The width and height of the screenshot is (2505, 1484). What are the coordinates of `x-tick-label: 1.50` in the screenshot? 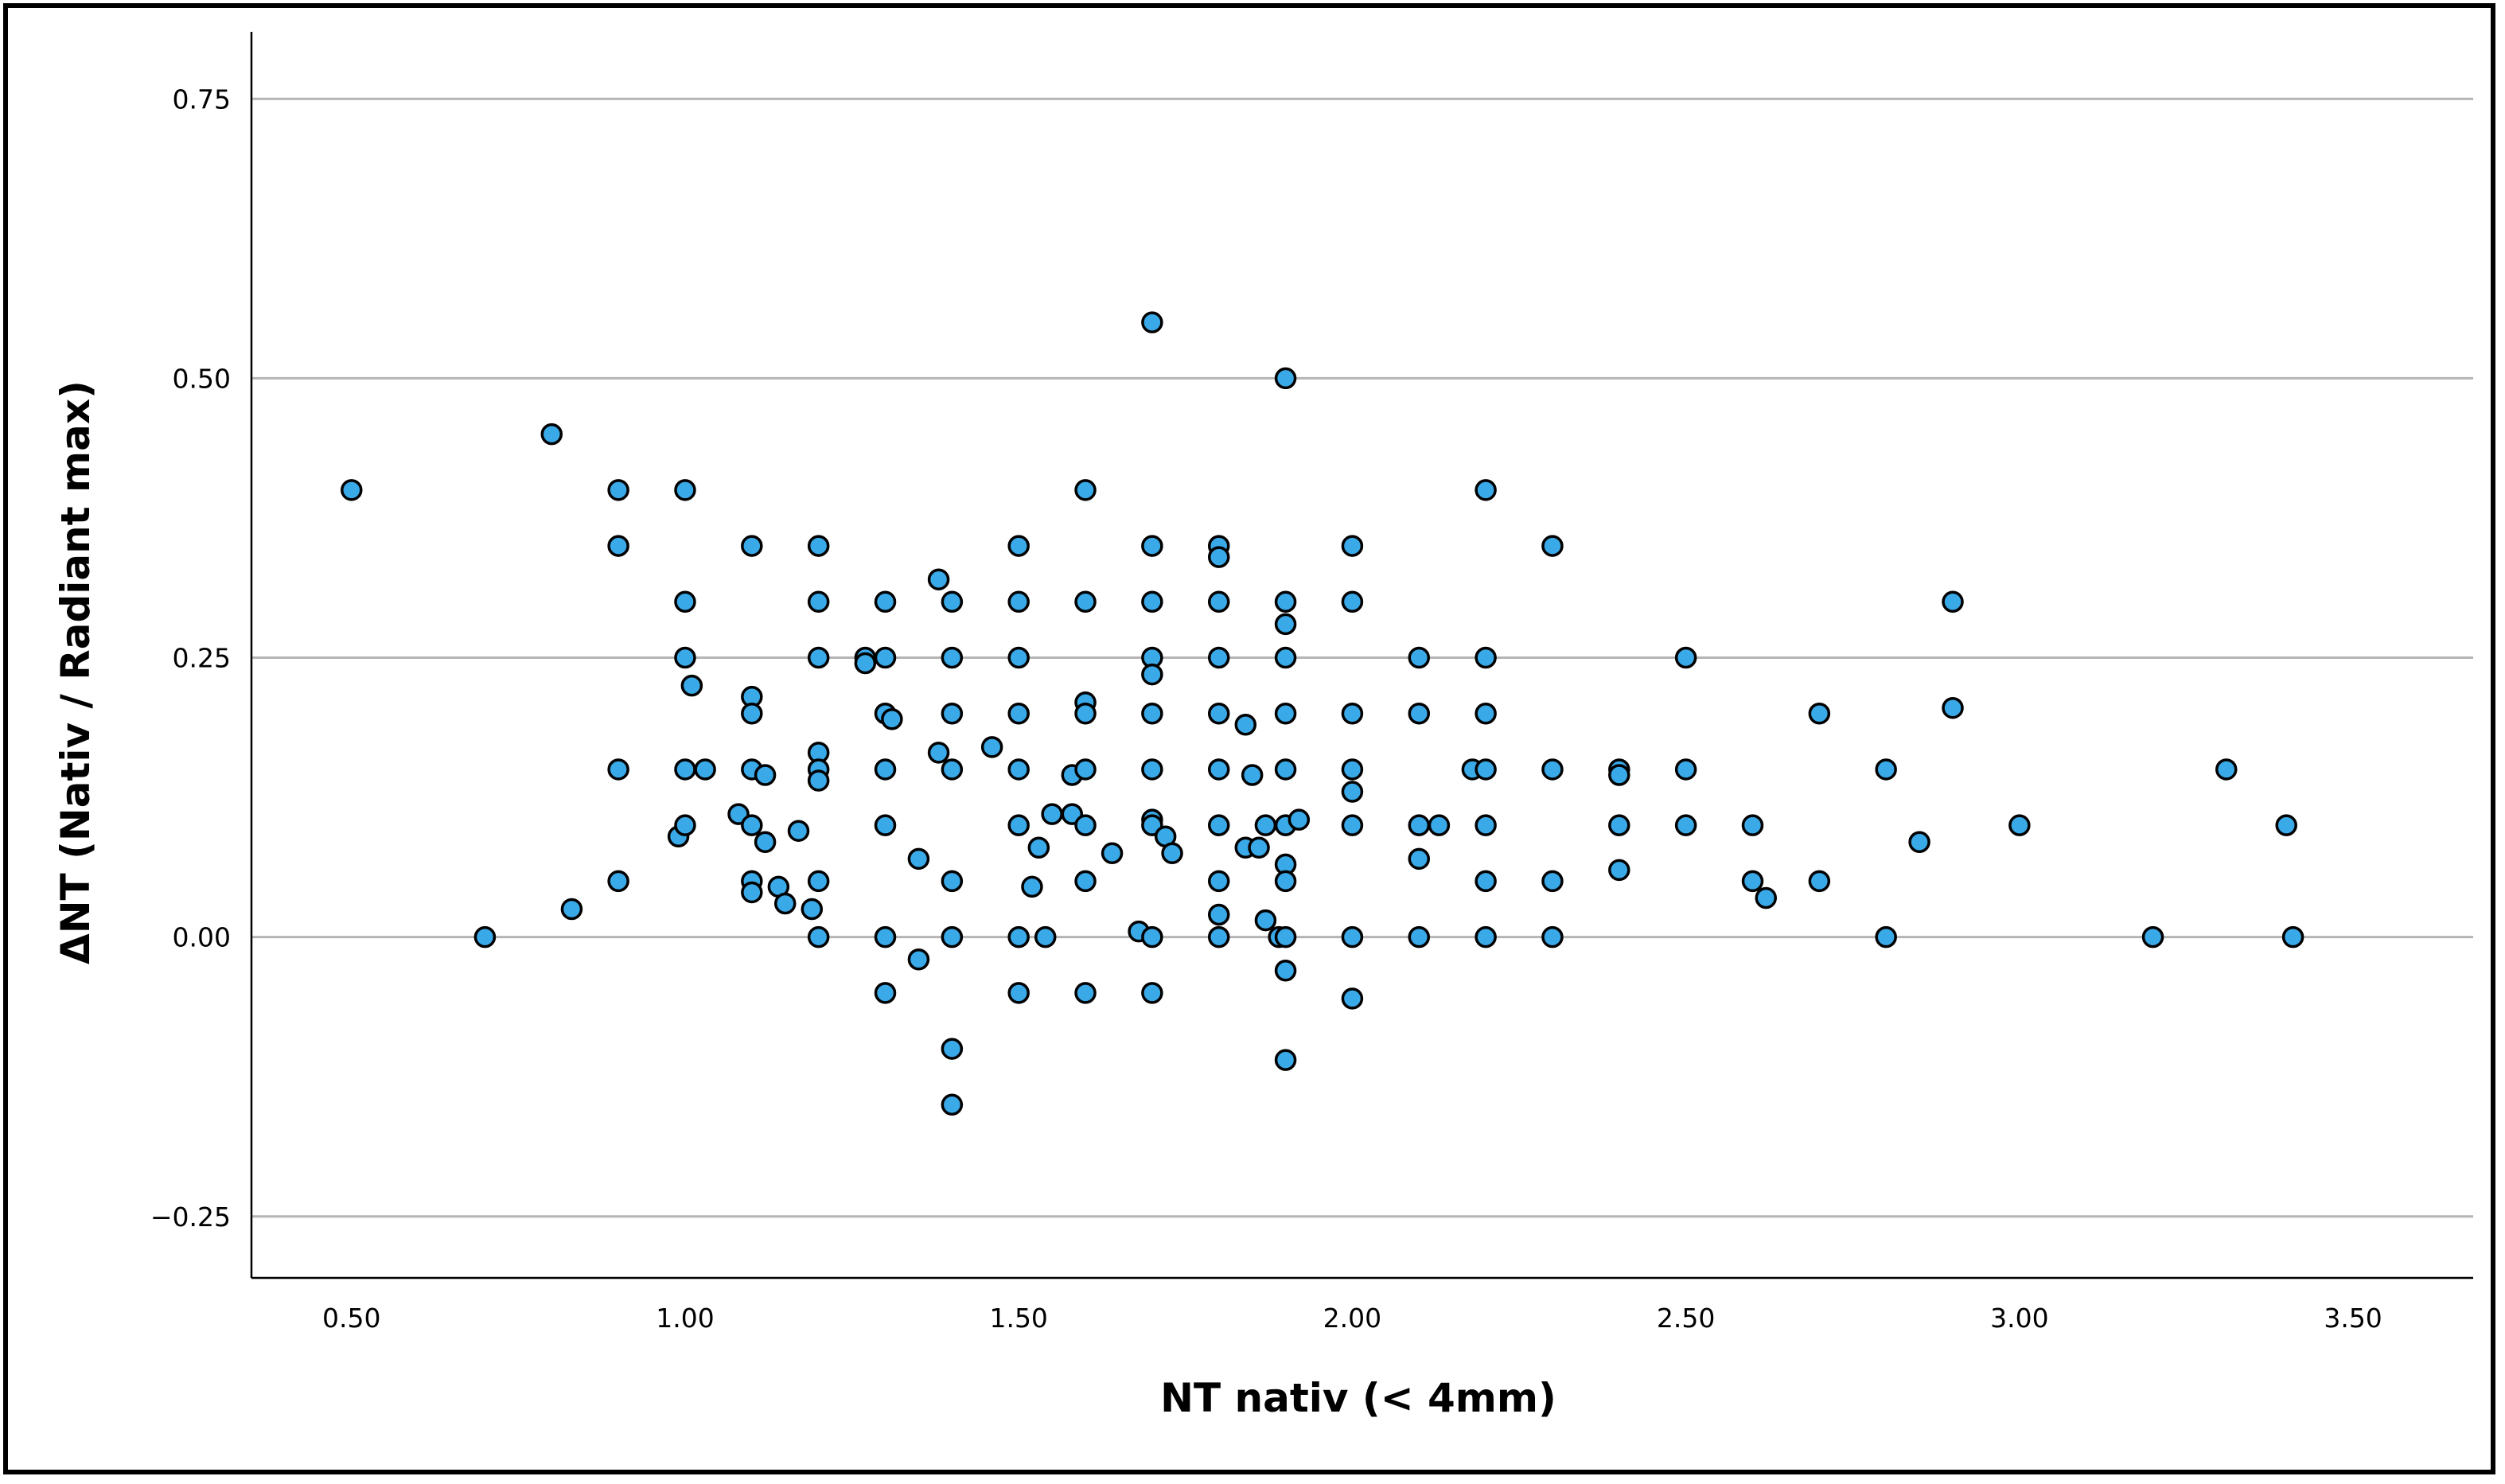 It's located at (1018, 1318).